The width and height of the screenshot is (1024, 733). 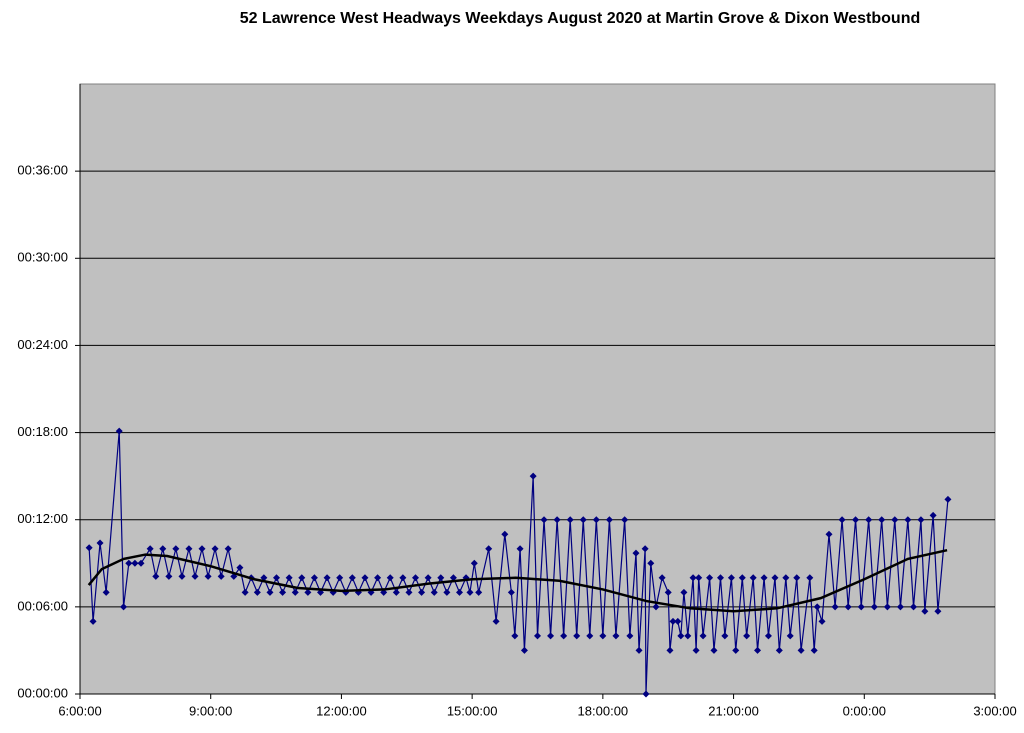 I want to click on y-tick-label: 00:12:00, so click(x=42, y=518).